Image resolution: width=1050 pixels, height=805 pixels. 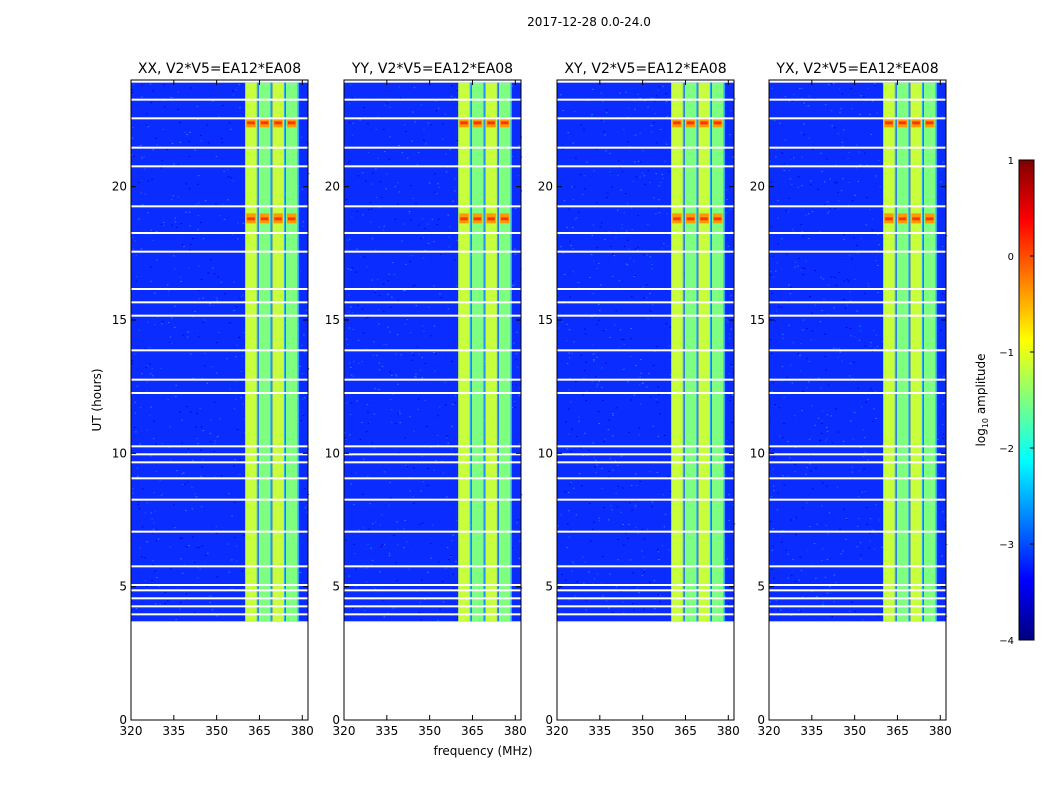 I want to click on panel-title: XY, V2*V5=EA12*EA08, so click(x=645, y=69).